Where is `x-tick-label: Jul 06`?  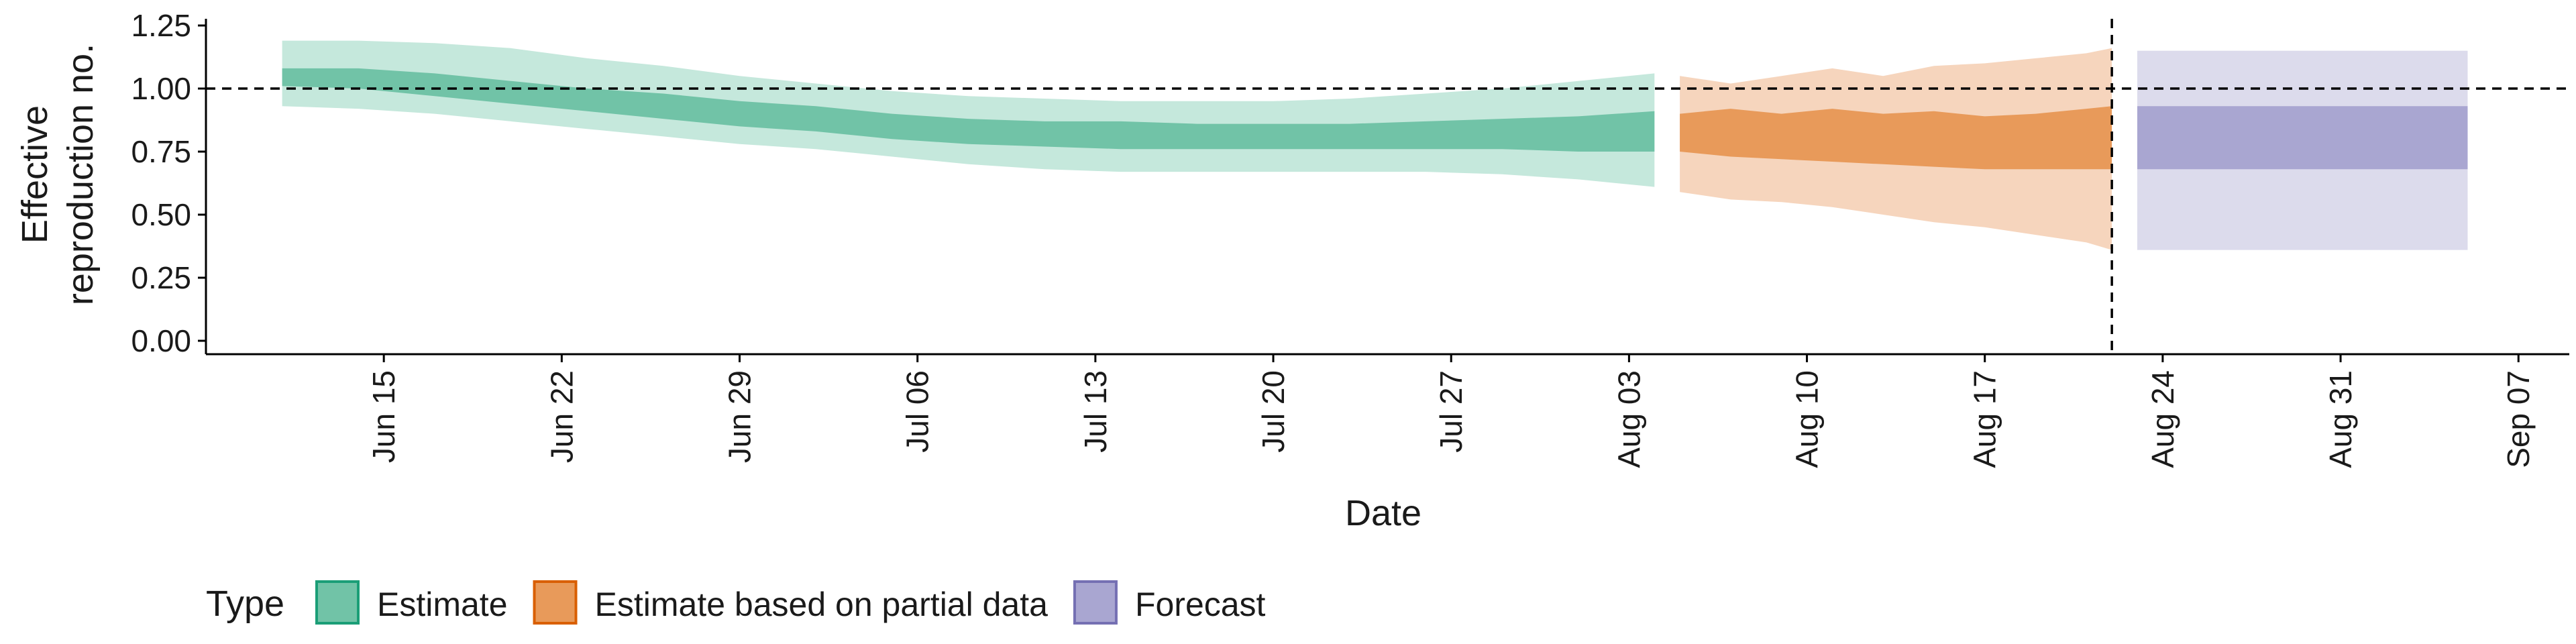
x-tick-label: Jul 06 is located at coordinates (917, 411).